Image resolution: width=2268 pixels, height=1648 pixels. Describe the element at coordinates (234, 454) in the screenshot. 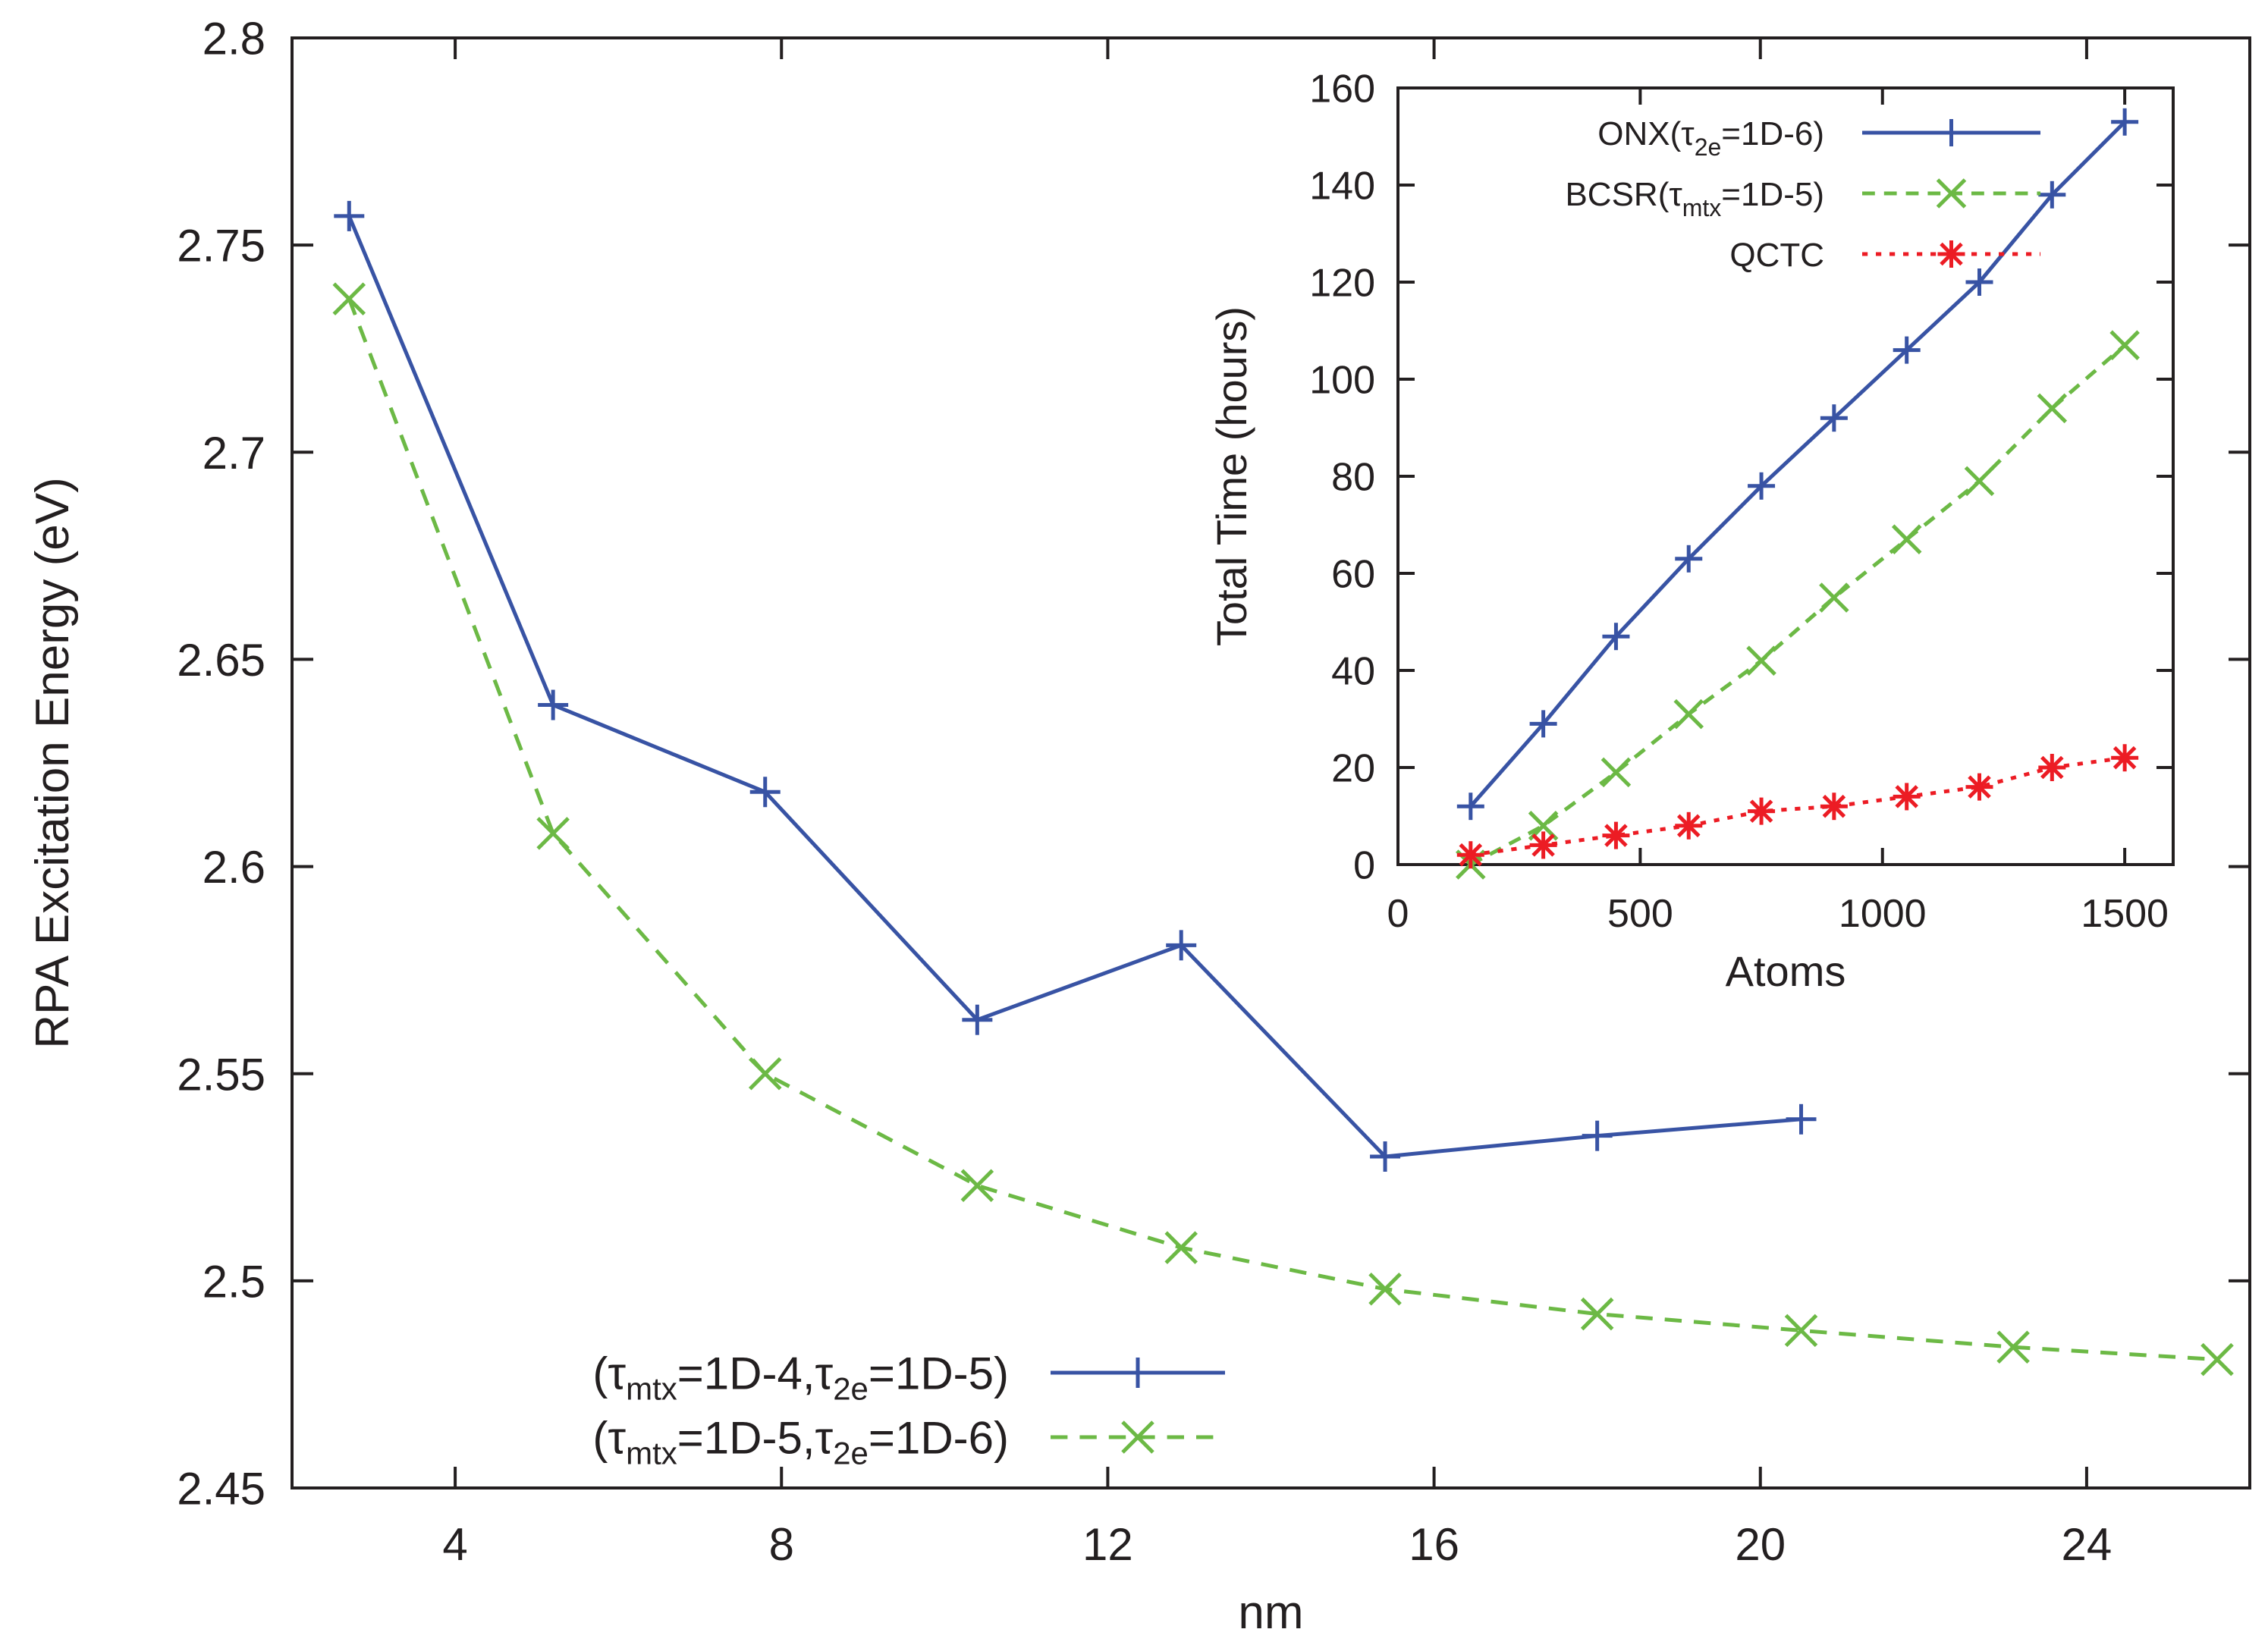

I see `main-y-tick-label-5: 2.7` at that location.